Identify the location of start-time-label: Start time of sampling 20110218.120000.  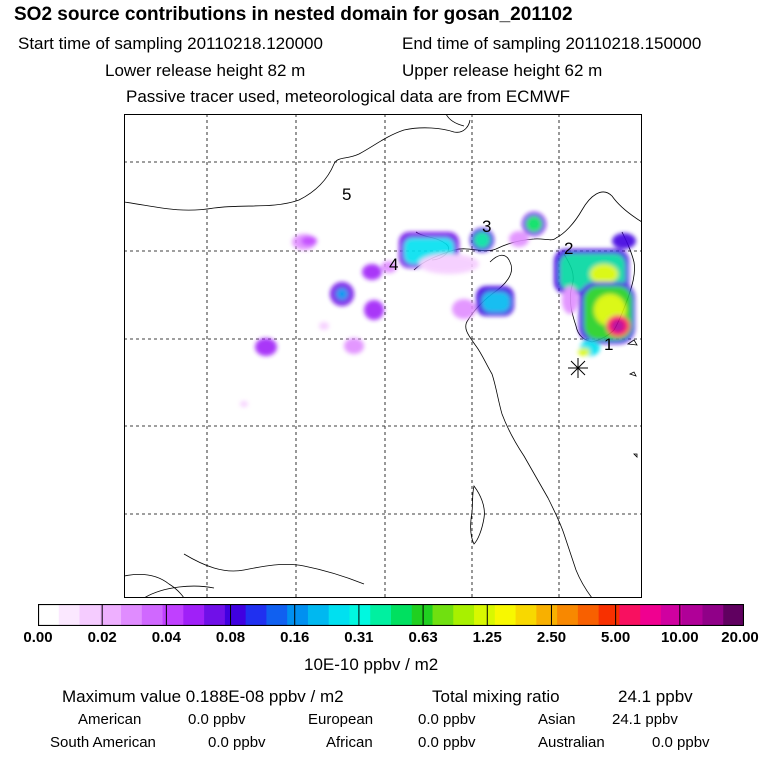
(170, 43).